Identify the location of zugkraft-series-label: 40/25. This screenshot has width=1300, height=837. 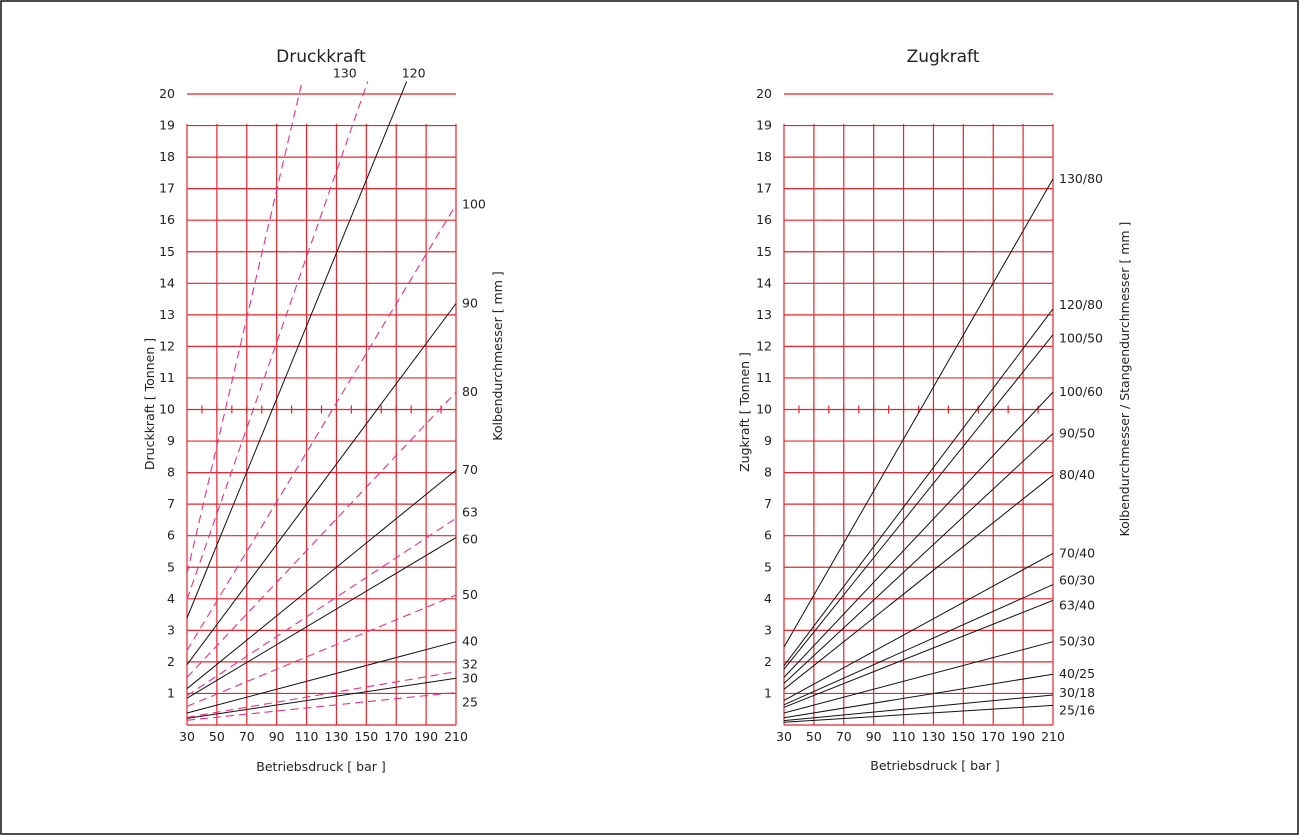
(1077, 673).